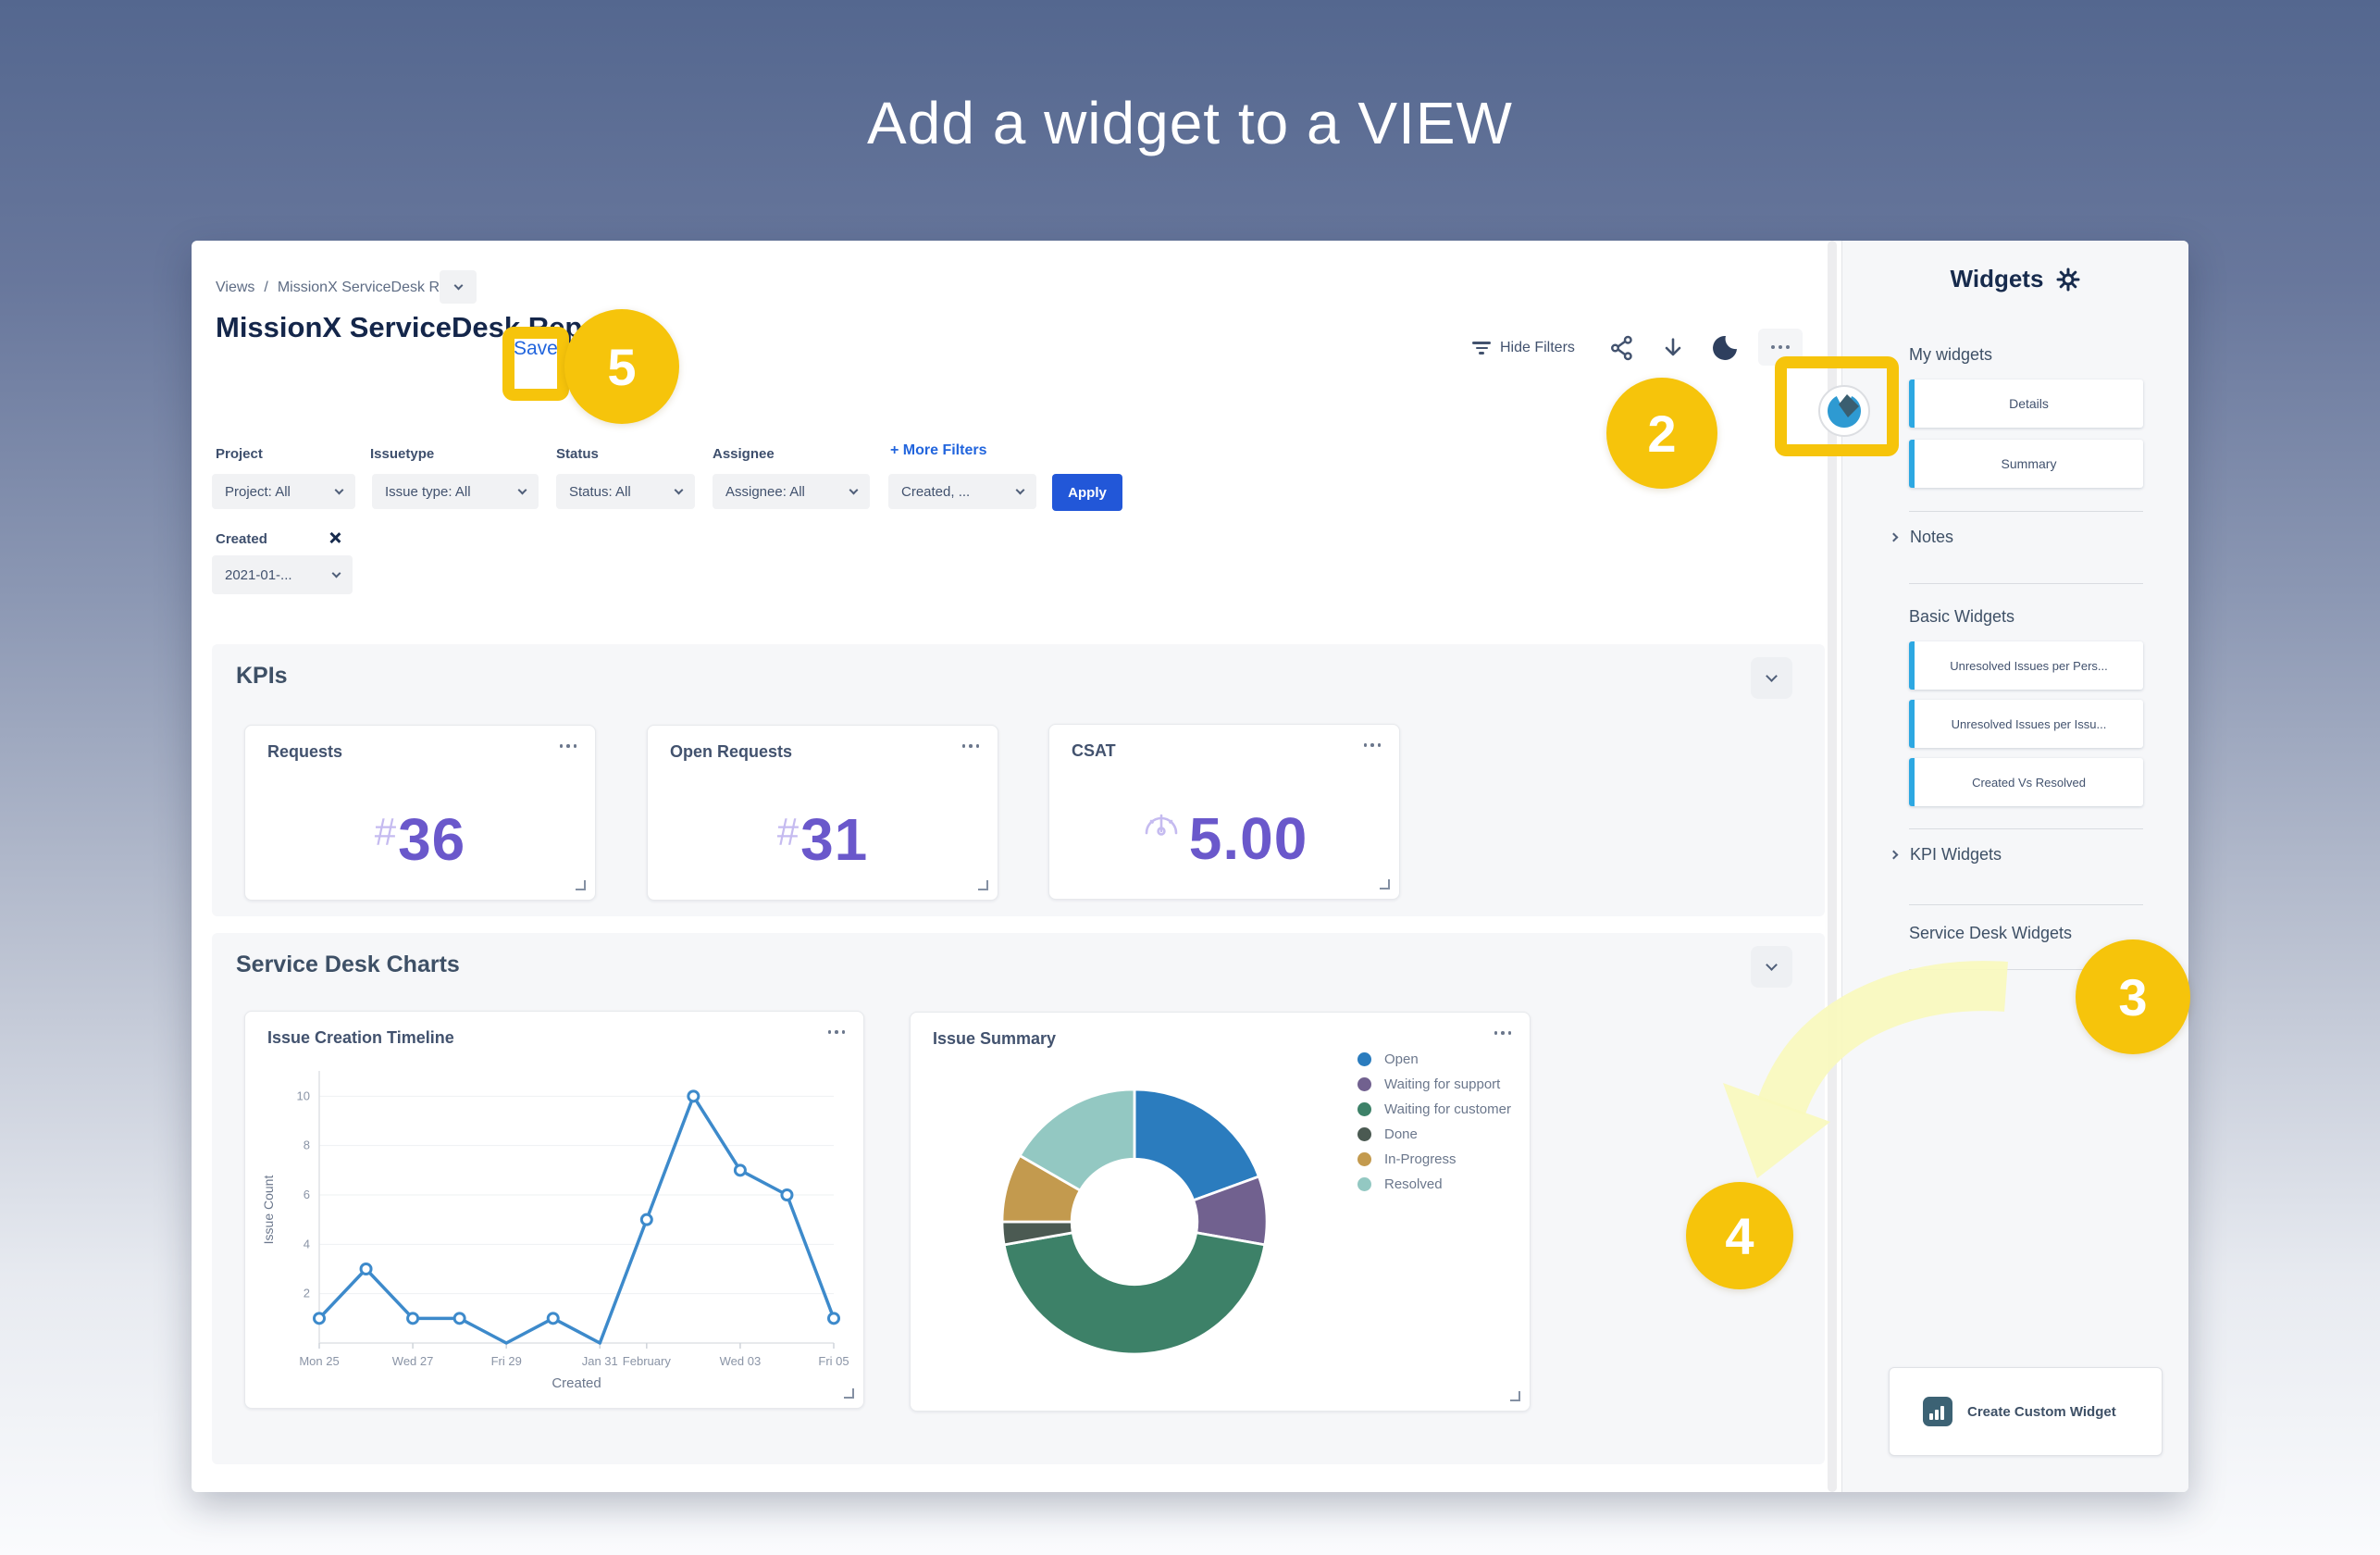 The image size is (2380, 1555). I want to click on legend-label: Resolved, so click(1413, 1184).